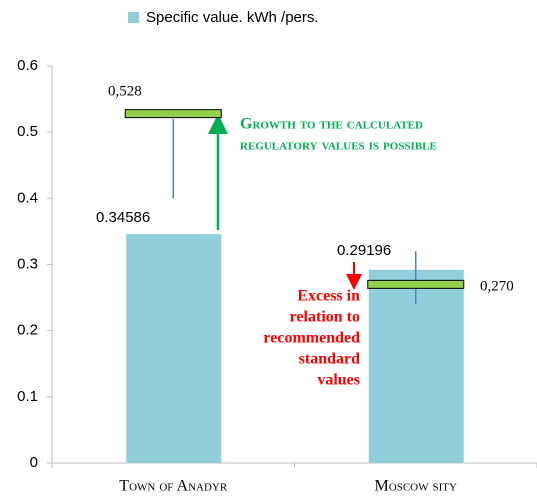 The image size is (537, 496). What do you see at coordinates (27, 197) in the screenshot?
I see `y-tick-label: 0.4` at bounding box center [27, 197].